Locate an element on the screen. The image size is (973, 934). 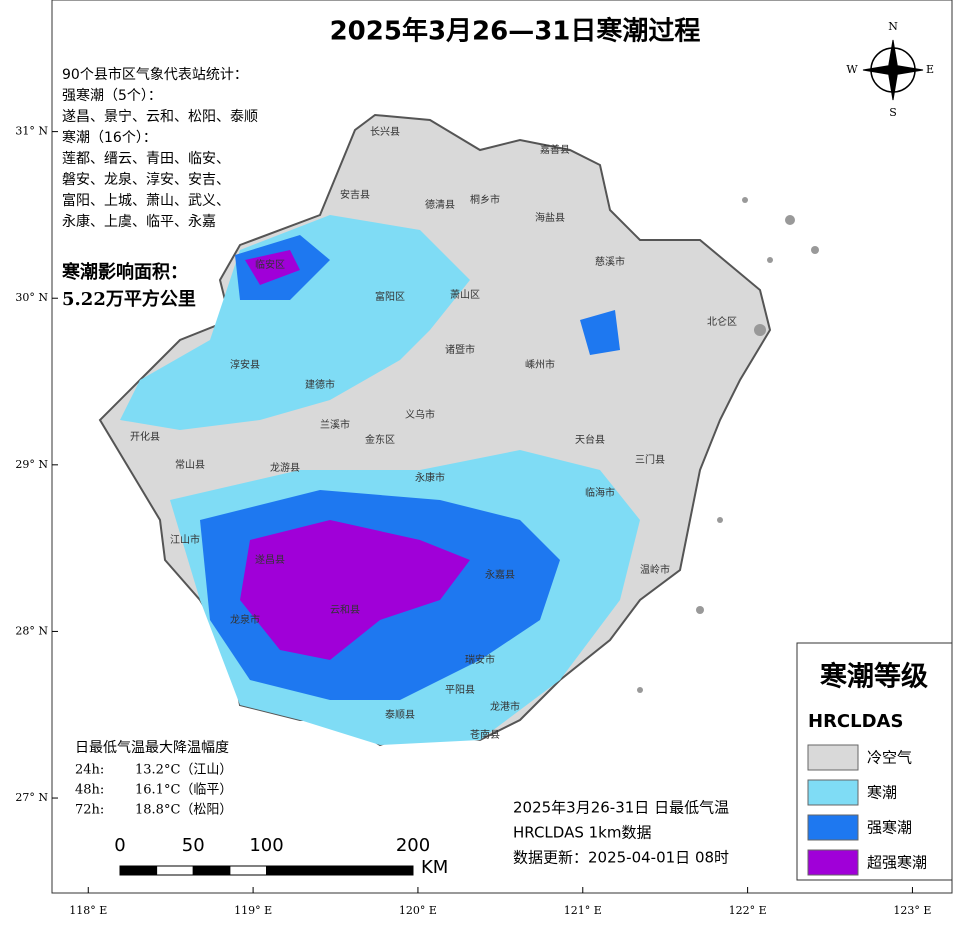
legend-subtitle: HRCLDAS is located at coordinates (855, 721).